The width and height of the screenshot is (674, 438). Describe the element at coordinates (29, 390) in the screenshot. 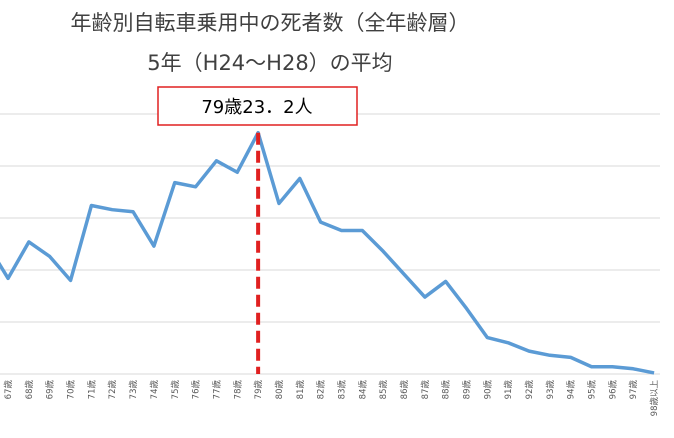

I see `x-tick-label: 68歳` at that location.